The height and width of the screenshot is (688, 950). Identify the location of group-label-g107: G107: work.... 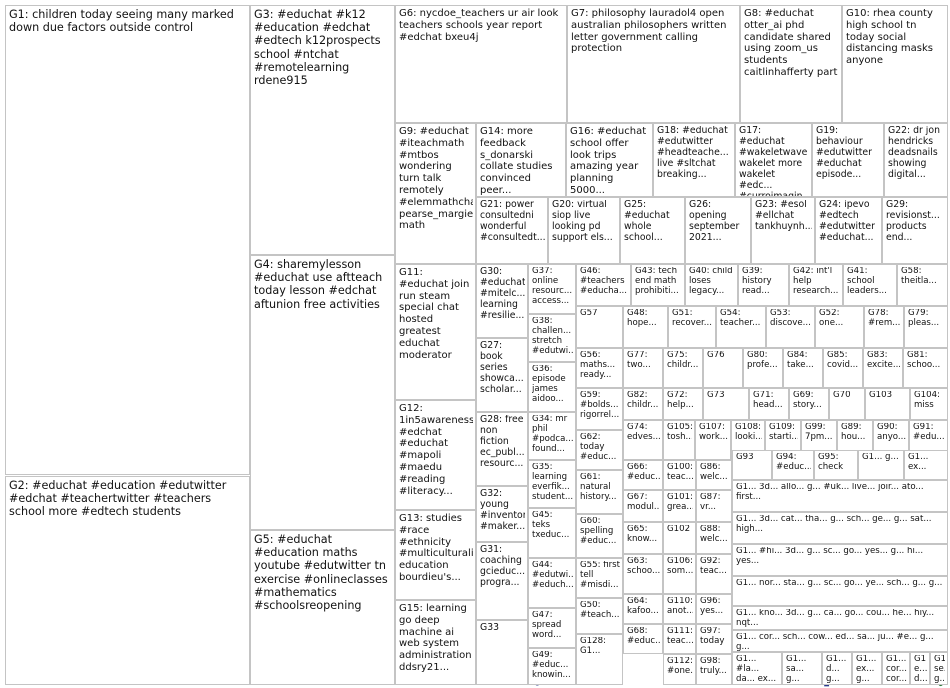
(713, 432).